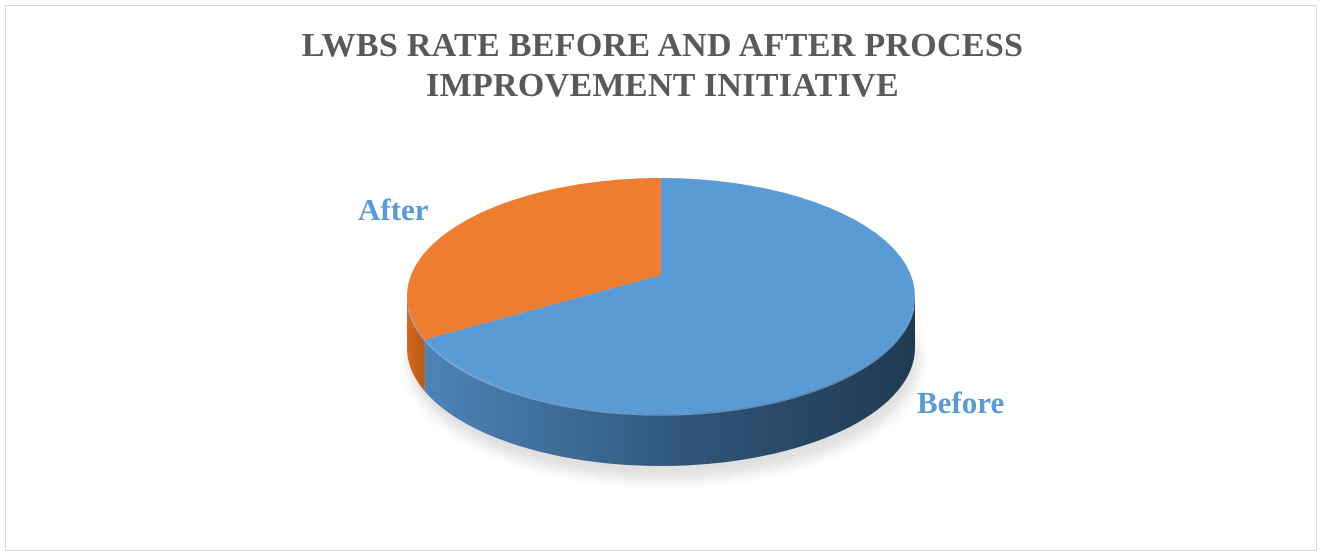 This screenshot has height=559, width=1325. I want to click on chart-title-line-2: IMPROVEMENT INITIATIVE, so click(662, 85).